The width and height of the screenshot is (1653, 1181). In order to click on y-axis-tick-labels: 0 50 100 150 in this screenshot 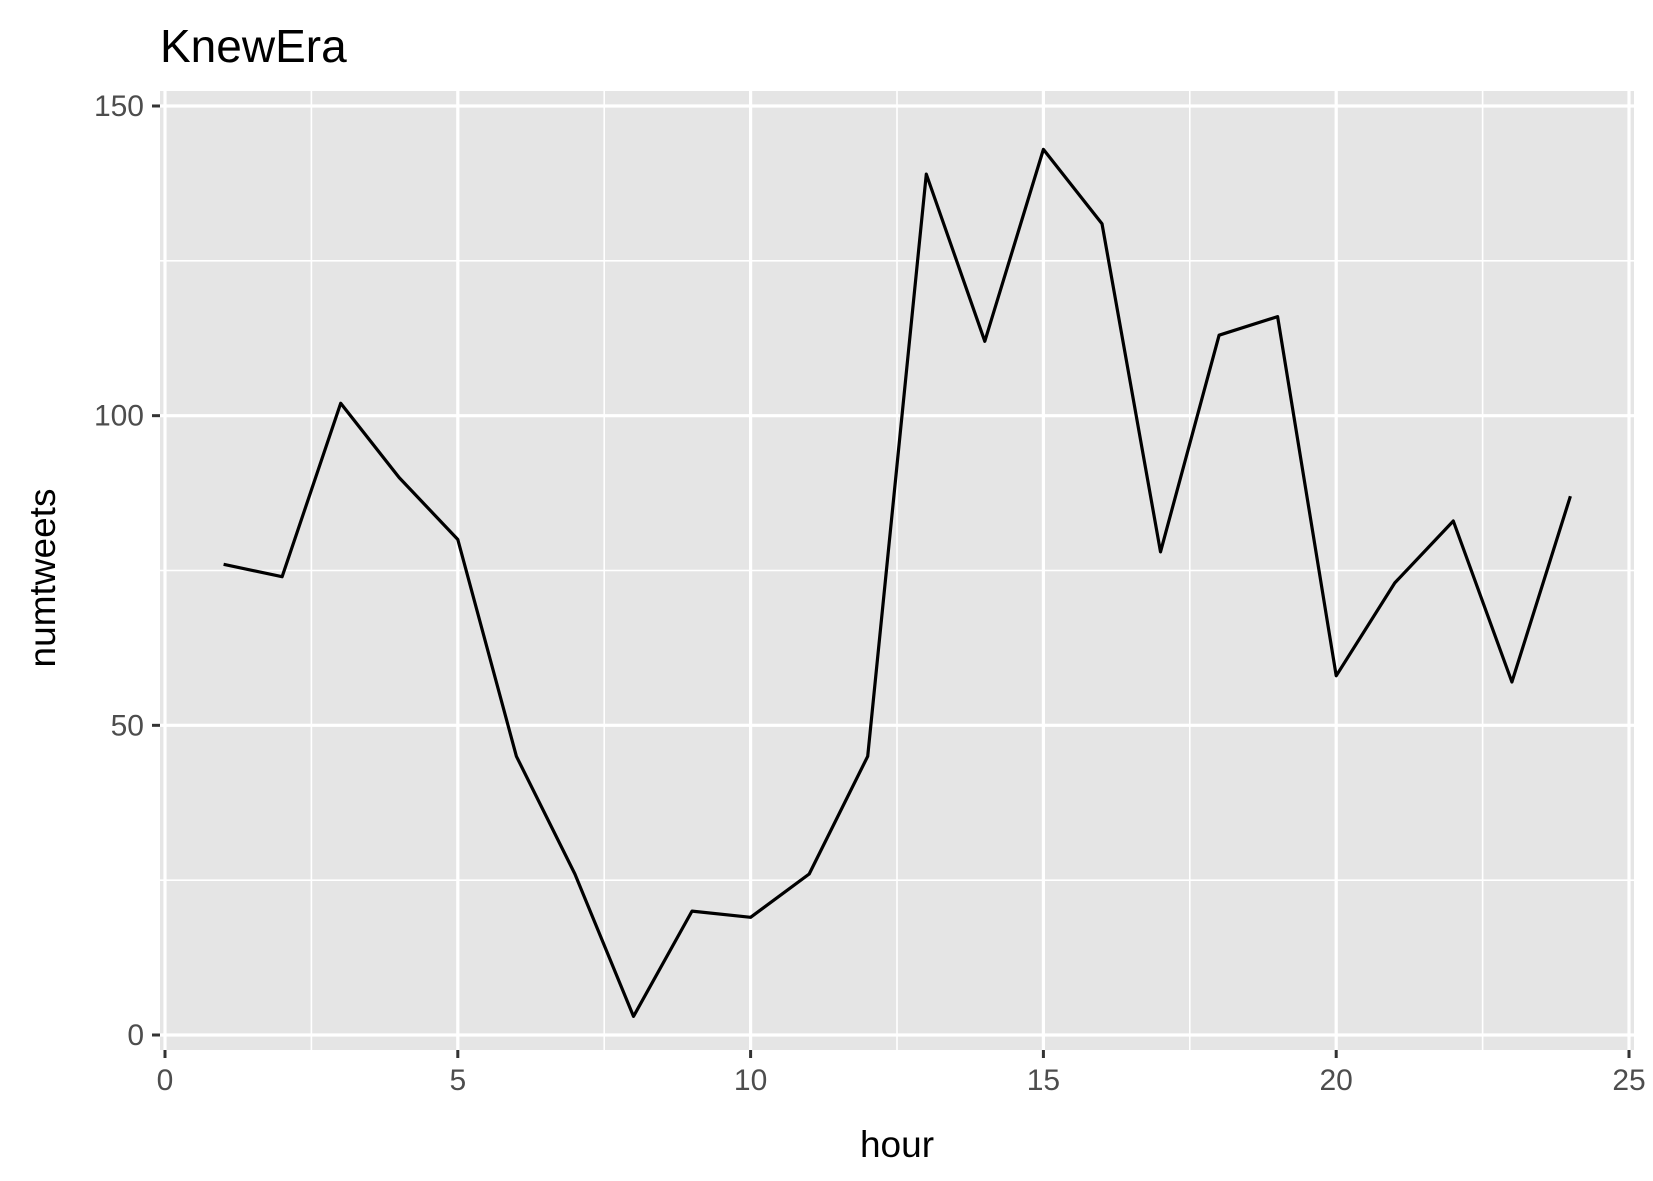, I will do `click(119, 571)`.